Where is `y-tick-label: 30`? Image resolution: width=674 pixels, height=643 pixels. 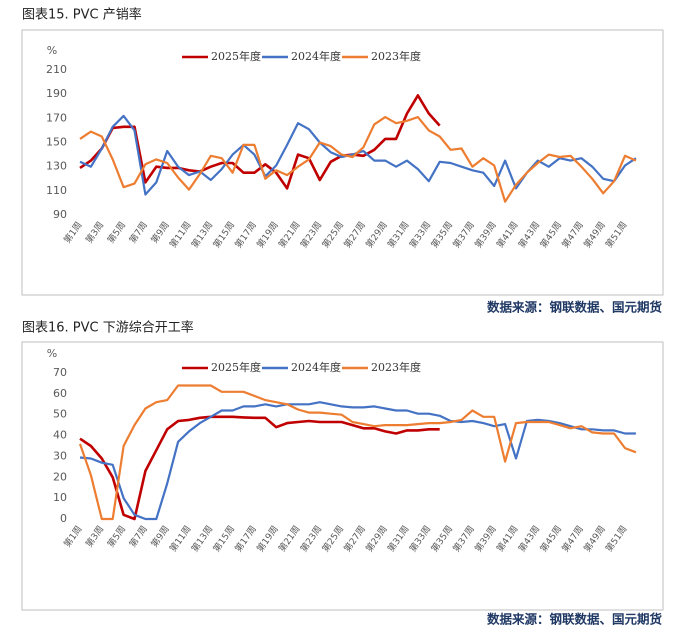 y-tick-label: 30 is located at coordinates (60, 455).